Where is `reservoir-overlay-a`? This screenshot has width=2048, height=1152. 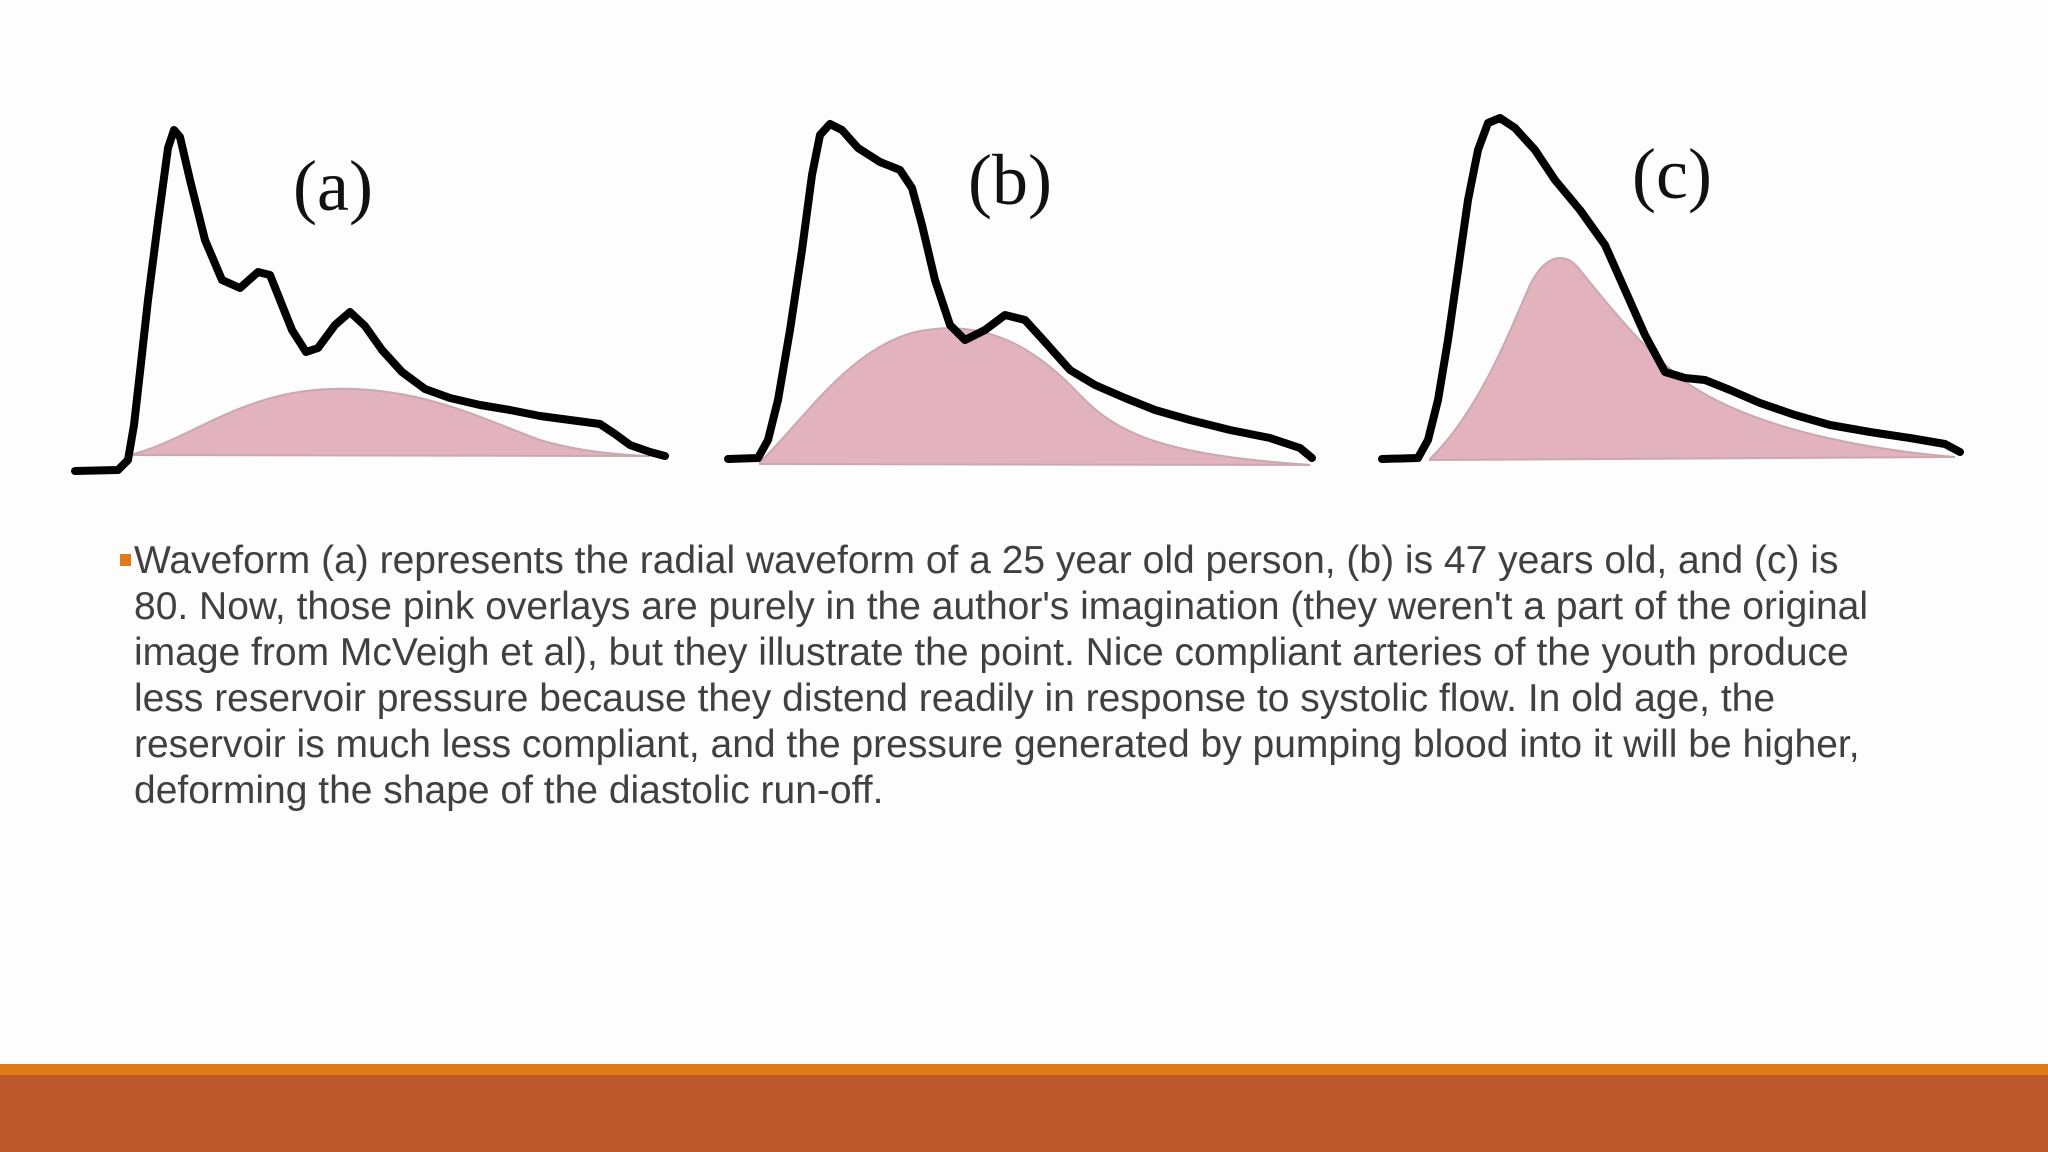 reservoir-overlay-a is located at coordinates (390, 422).